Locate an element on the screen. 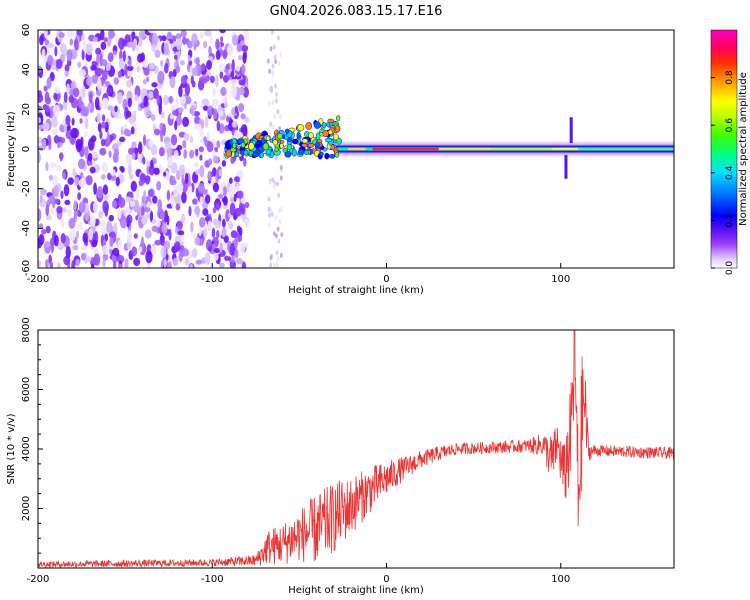  spectrogram-ytick-label: -60 is located at coordinates (26, 268).